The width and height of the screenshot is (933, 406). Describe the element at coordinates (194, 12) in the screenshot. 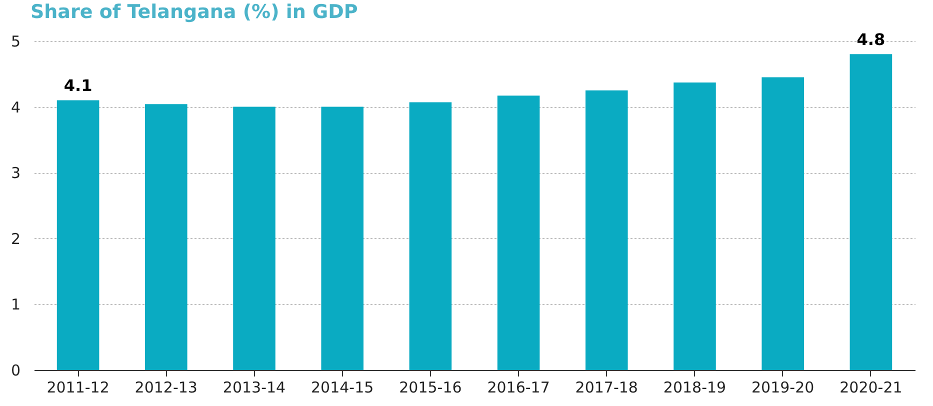

I see `chart-title: Share of Telangana (%) in GDP` at that location.